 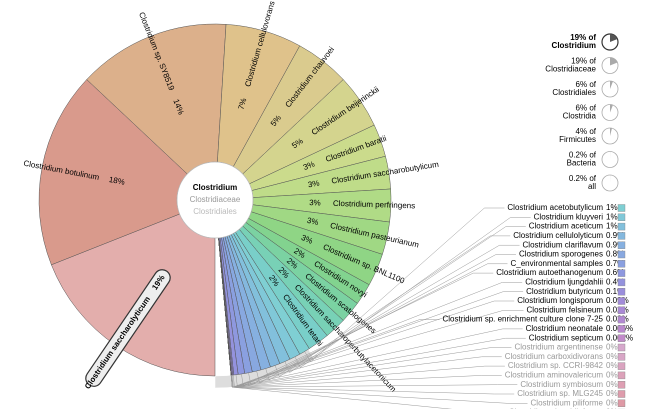 I want to click on legend-name: Clostridium aminovalericum, so click(x=554, y=375).